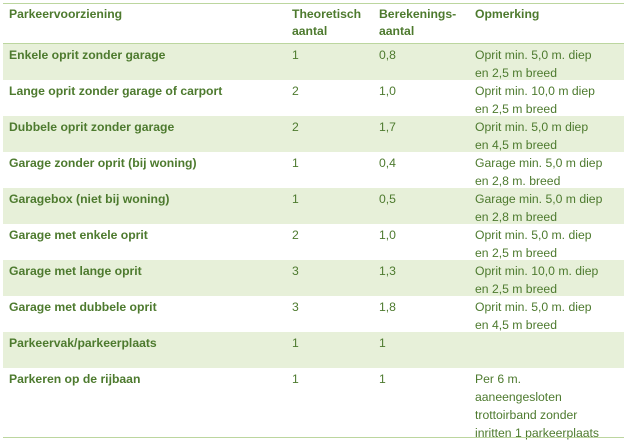  Describe the element at coordinates (387, 271) in the screenshot. I see `row-berekening: 1,3` at that location.